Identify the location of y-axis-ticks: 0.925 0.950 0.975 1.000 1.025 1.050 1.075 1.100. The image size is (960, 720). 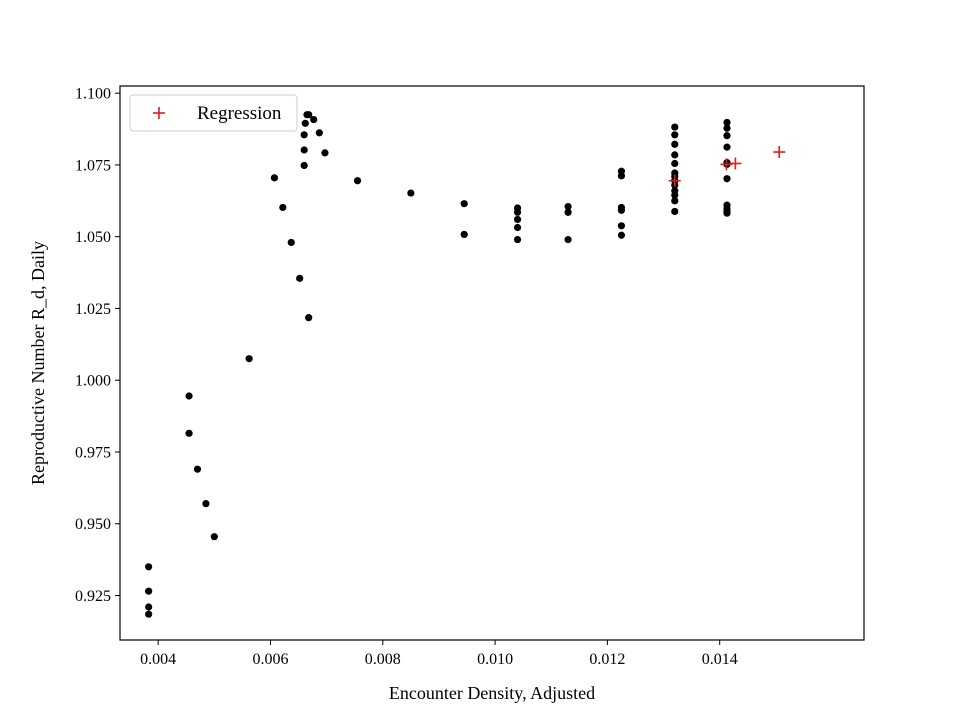
(97, 345).